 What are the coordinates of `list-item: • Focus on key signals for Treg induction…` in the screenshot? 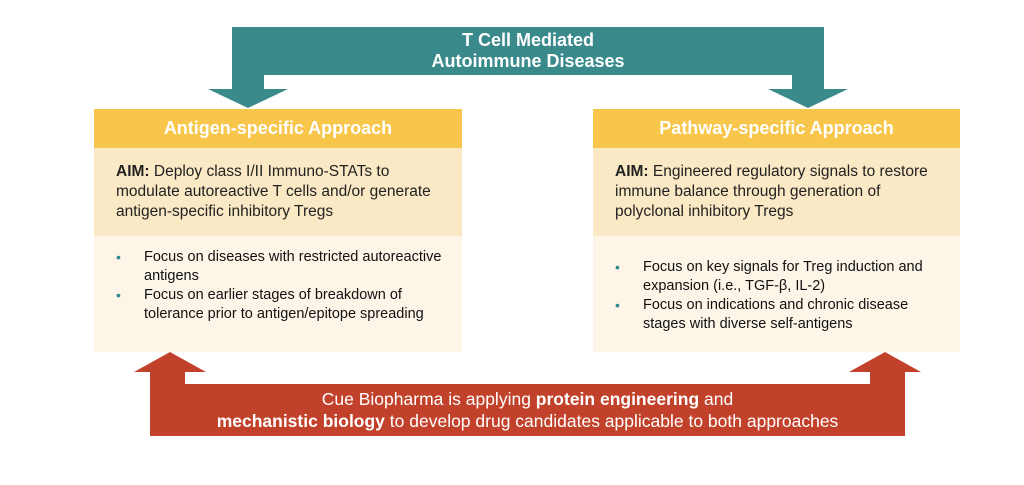 It's located at (769, 276).